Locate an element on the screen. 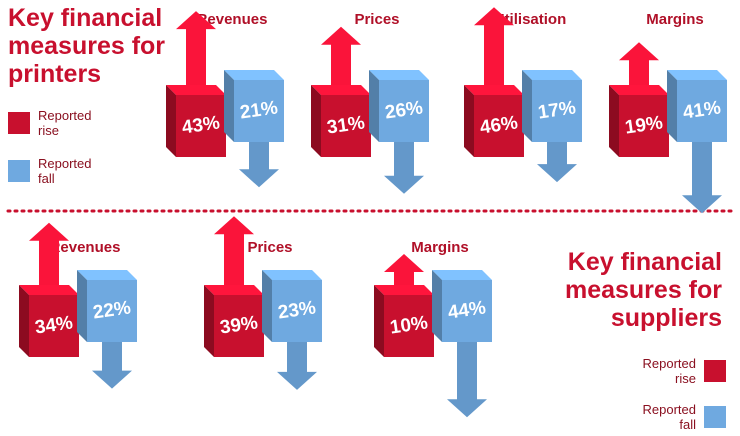  chart-title: Key financial measures for suppliers is located at coordinates (643, 290).